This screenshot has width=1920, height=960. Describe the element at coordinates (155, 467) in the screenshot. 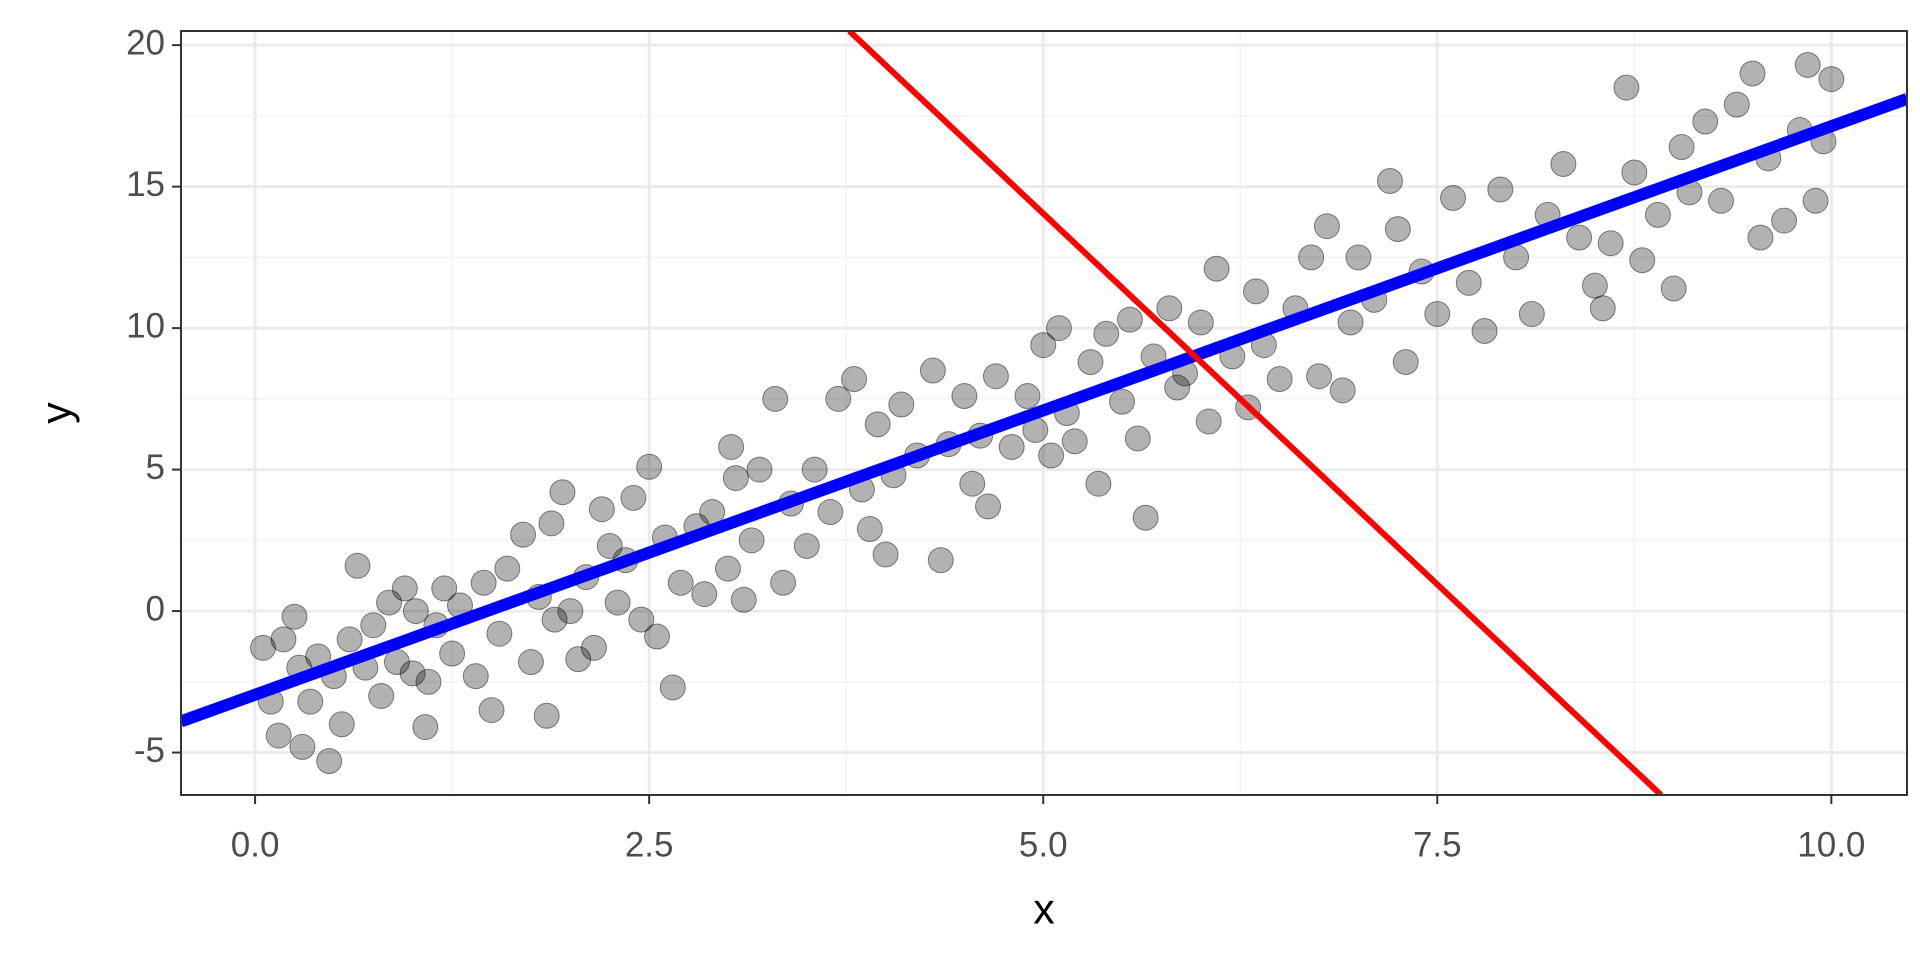

I see `y-tick-label: 5` at that location.